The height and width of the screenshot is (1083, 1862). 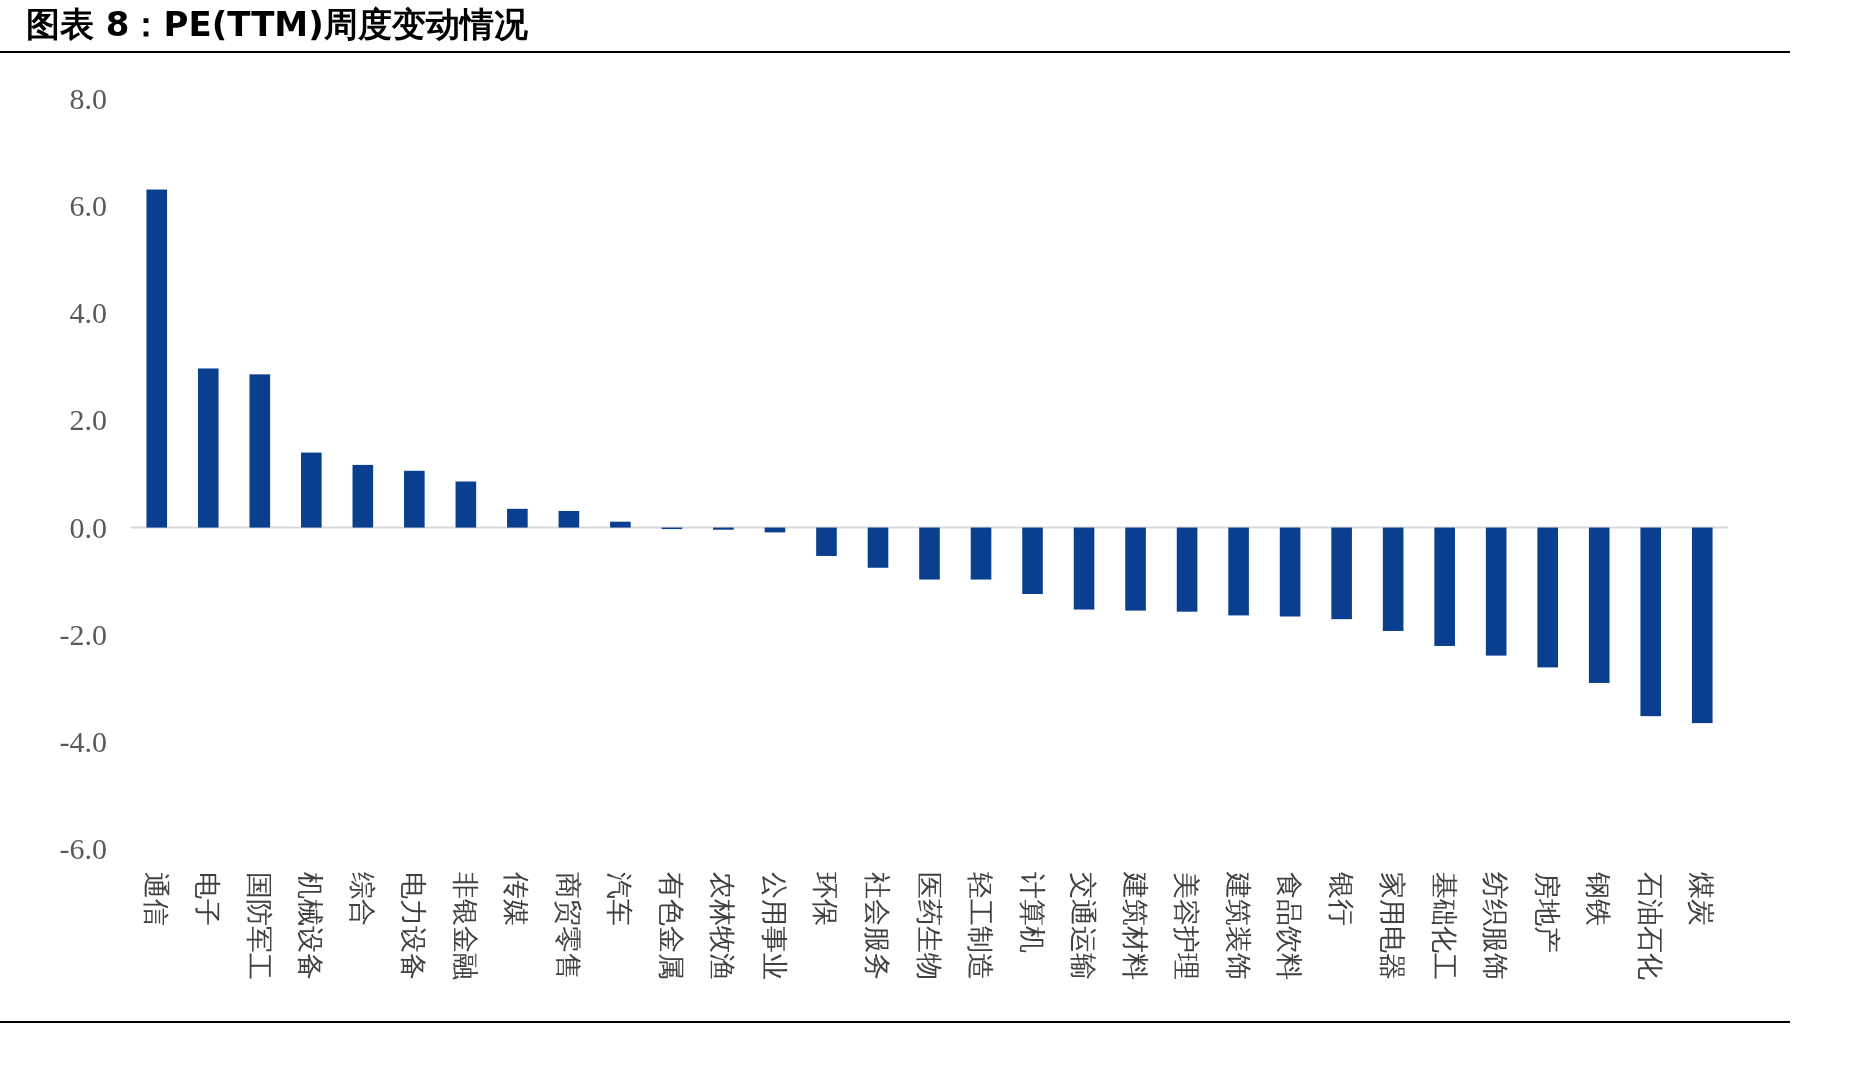 I want to click on y-tick-label: 4.0, so click(x=88, y=313).